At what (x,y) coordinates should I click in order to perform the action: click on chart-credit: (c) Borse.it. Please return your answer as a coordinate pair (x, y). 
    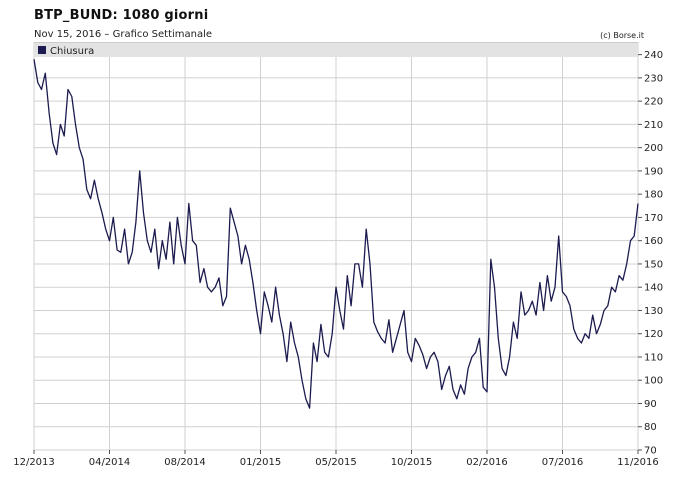
    Looking at the image, I should click on (622, 35).